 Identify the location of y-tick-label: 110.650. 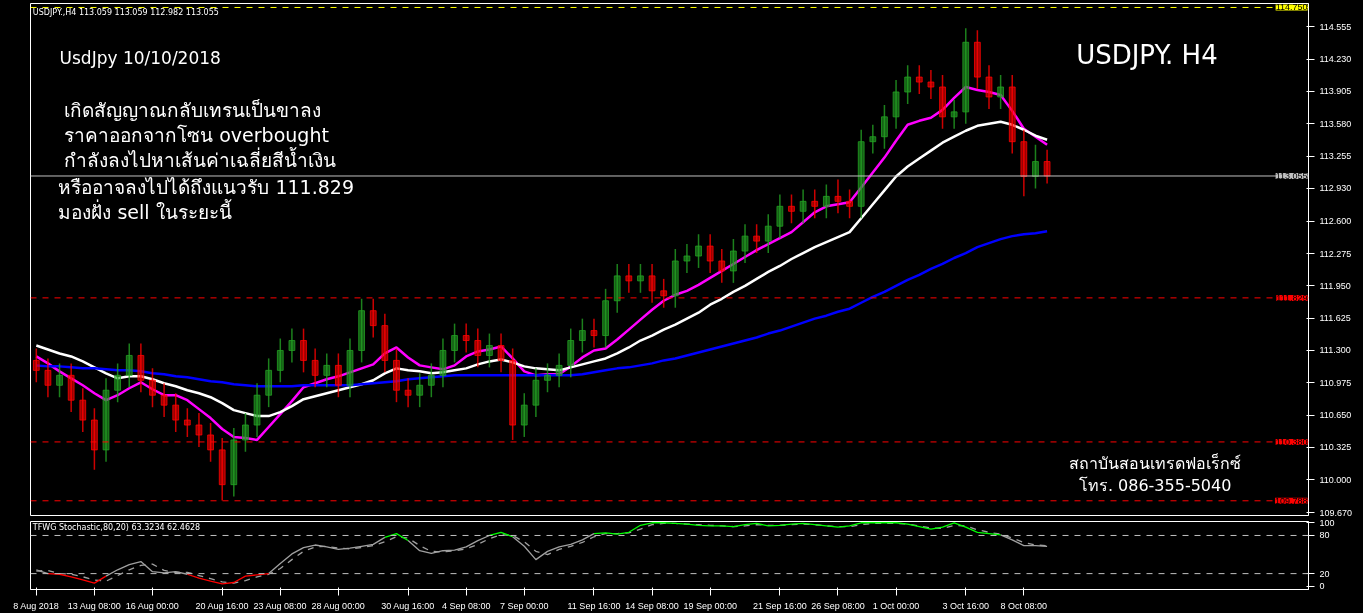
(1335, 415).